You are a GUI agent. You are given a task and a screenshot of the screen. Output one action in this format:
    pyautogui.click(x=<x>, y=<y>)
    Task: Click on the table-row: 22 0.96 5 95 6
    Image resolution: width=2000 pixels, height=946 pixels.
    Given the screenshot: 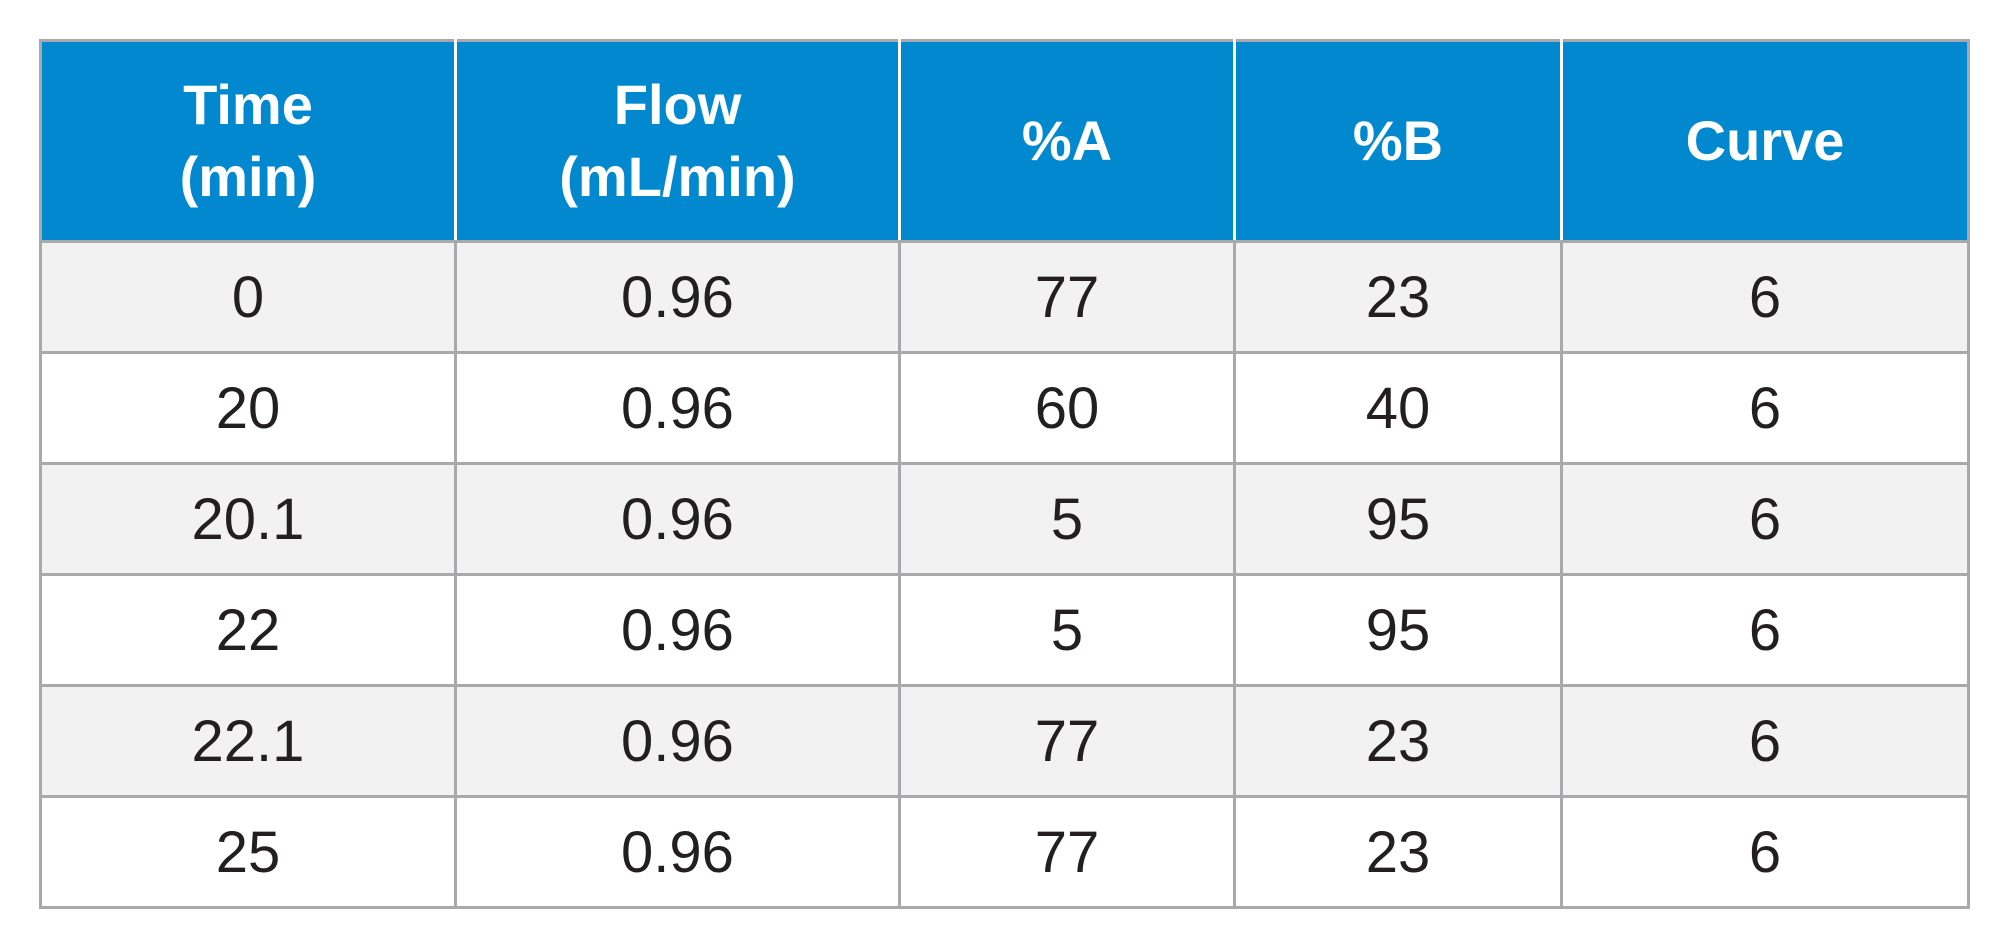 What is the action you would take?
    pyautogui.click(x=1004, y=630)
    